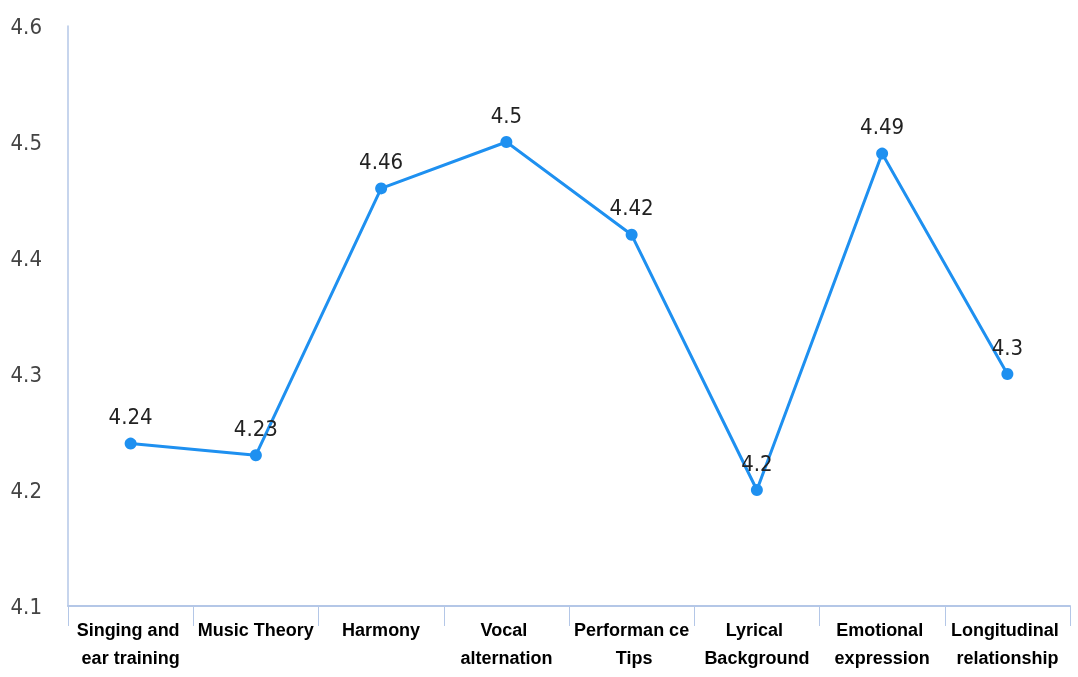 The width and height of the screenshot is (1078, 677). Describe the element at coordinates (130, 417) in the screenshot. I see `data-label: 4.24` at that location.